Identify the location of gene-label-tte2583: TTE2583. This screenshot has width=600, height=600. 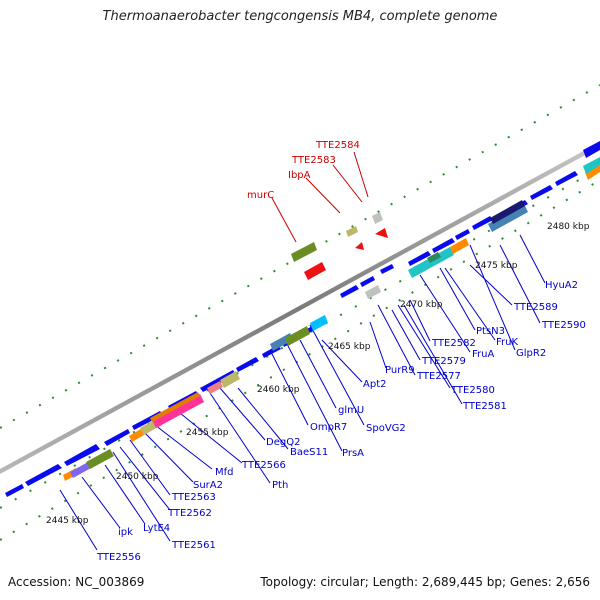
(313, 160).